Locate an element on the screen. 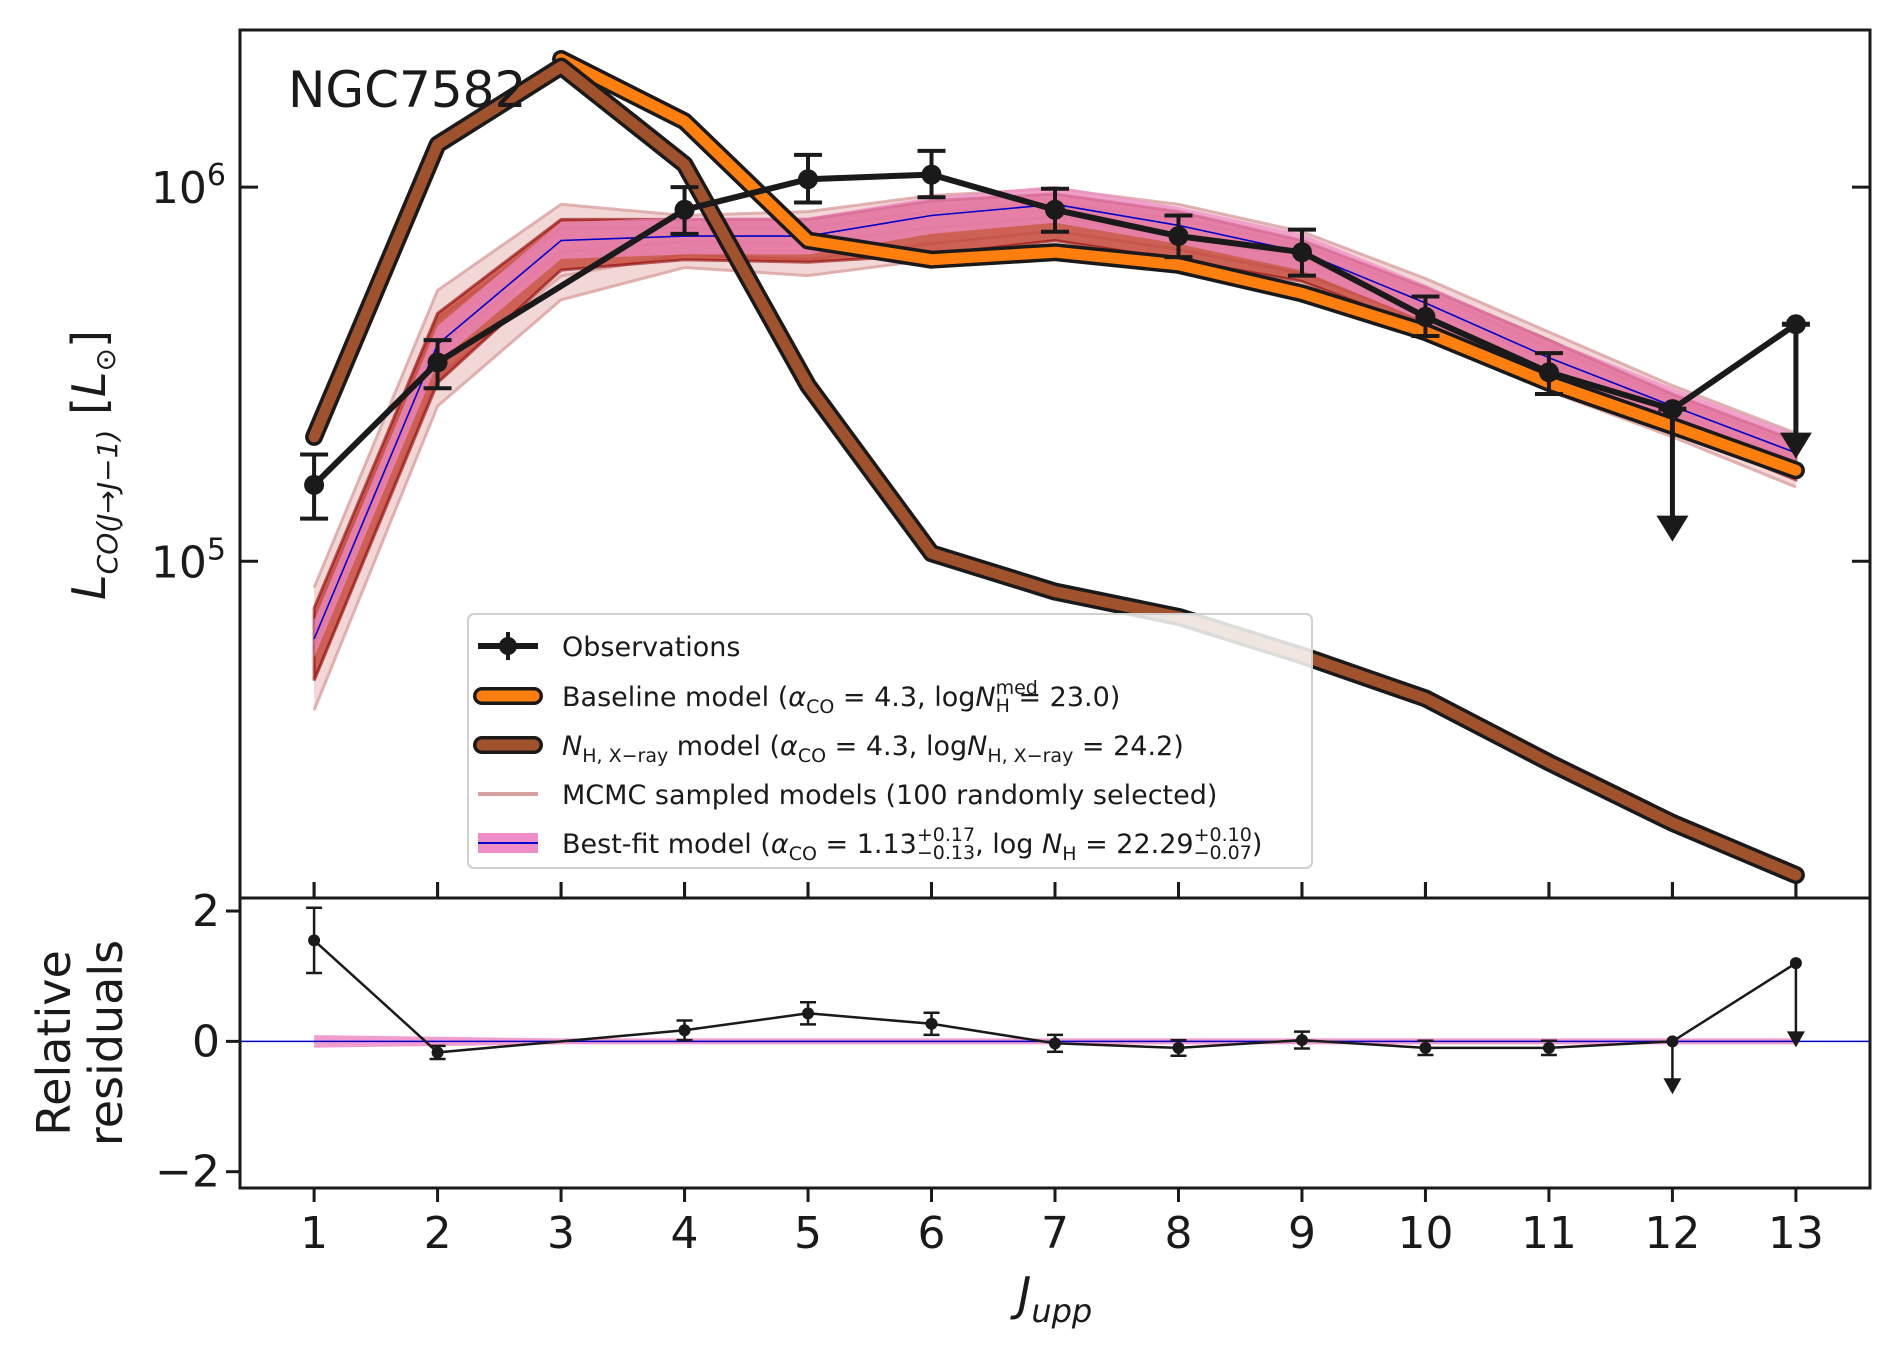 The image size is (1896, 1349). x-tick-label: 8 is located at coordinates (1178, 1233).